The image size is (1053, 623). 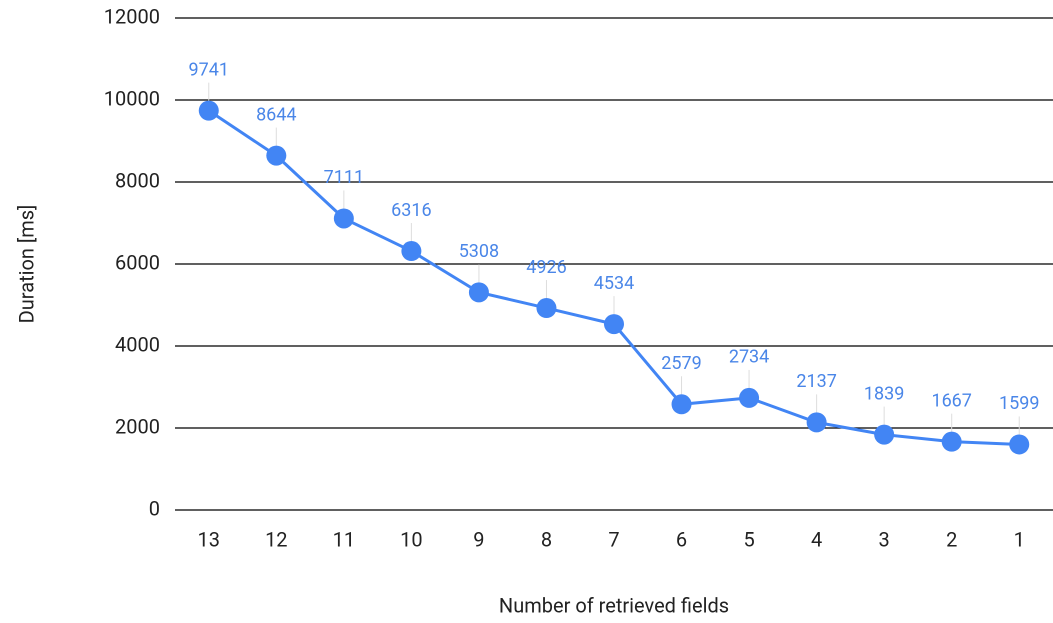 I want to click on data-label: 9741, so click(x=209, y=69).